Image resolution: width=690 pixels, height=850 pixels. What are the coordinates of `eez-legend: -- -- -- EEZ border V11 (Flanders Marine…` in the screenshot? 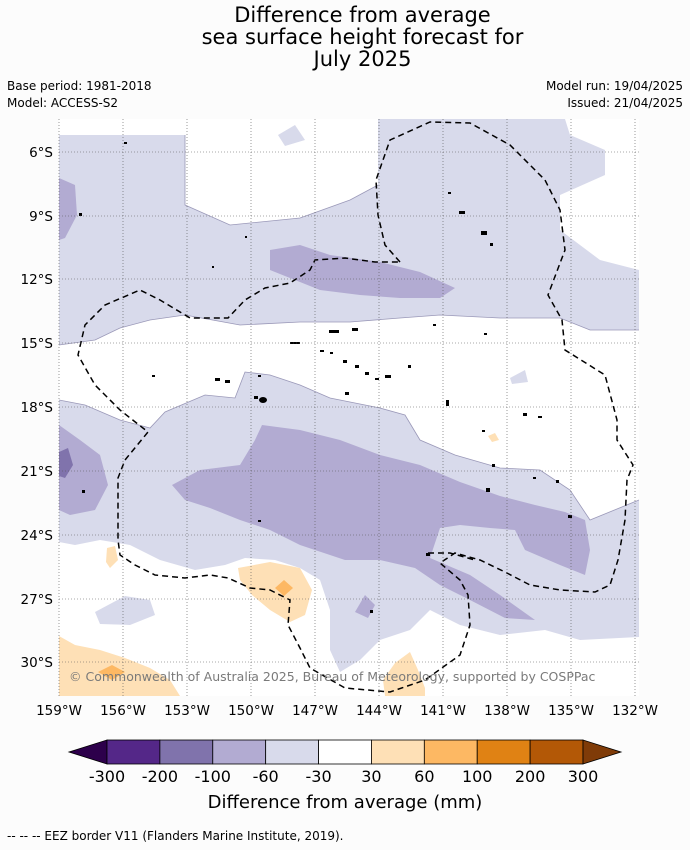 It's located at (175, 836).